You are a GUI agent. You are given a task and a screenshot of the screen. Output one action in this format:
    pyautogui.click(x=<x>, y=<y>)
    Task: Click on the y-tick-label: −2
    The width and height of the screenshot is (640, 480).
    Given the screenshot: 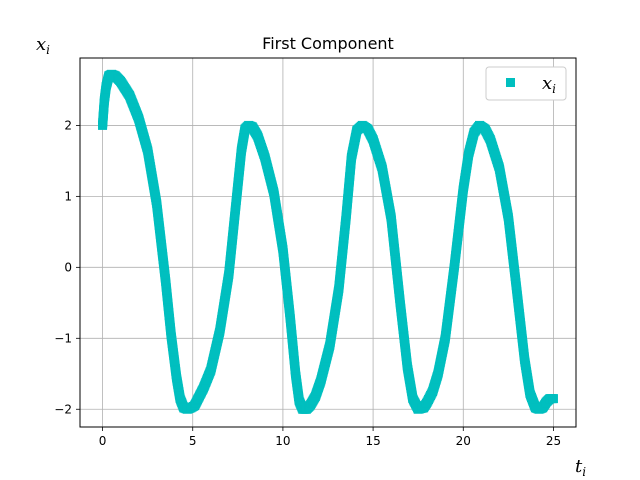 What is the action you would take?
    pyautogui.click(x=63, y=409)
    